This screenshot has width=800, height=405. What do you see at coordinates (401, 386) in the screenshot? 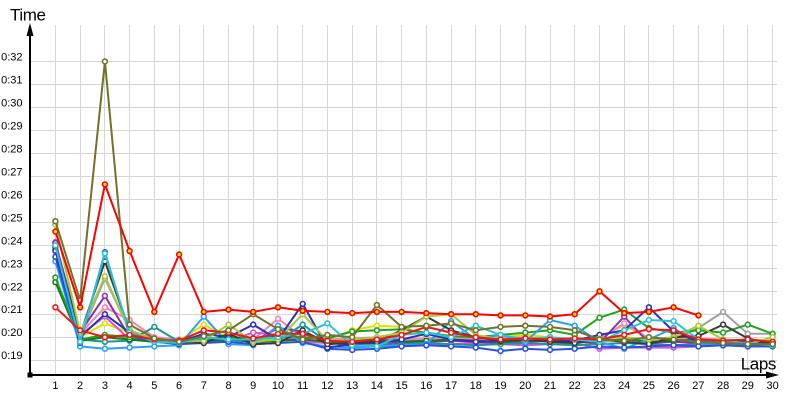
I see `svg-text: 15` at bounding box center [401, 386].